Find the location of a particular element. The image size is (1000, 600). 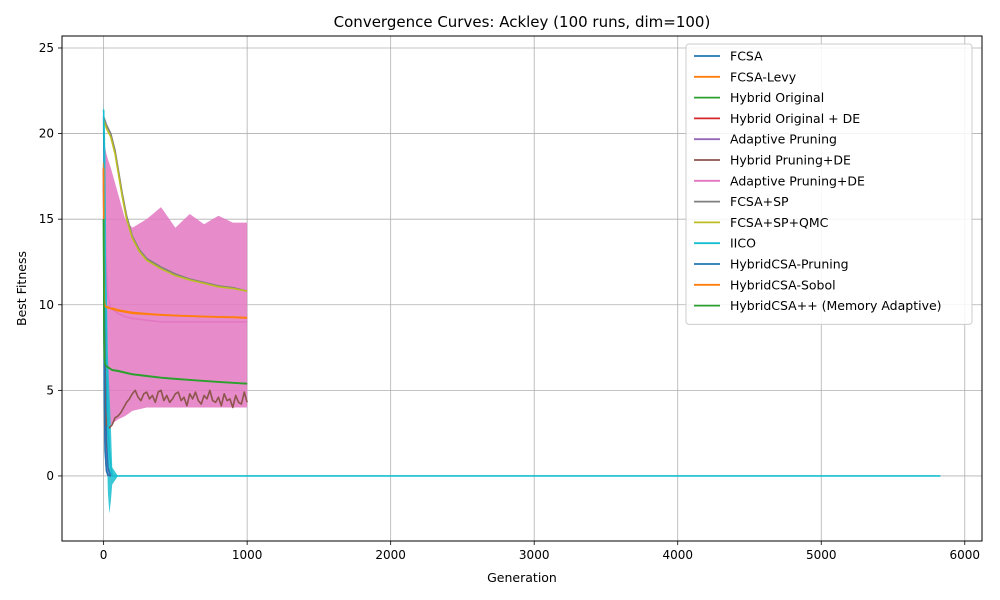

x-tick-label: 0 is located at coordinates (104, 555).